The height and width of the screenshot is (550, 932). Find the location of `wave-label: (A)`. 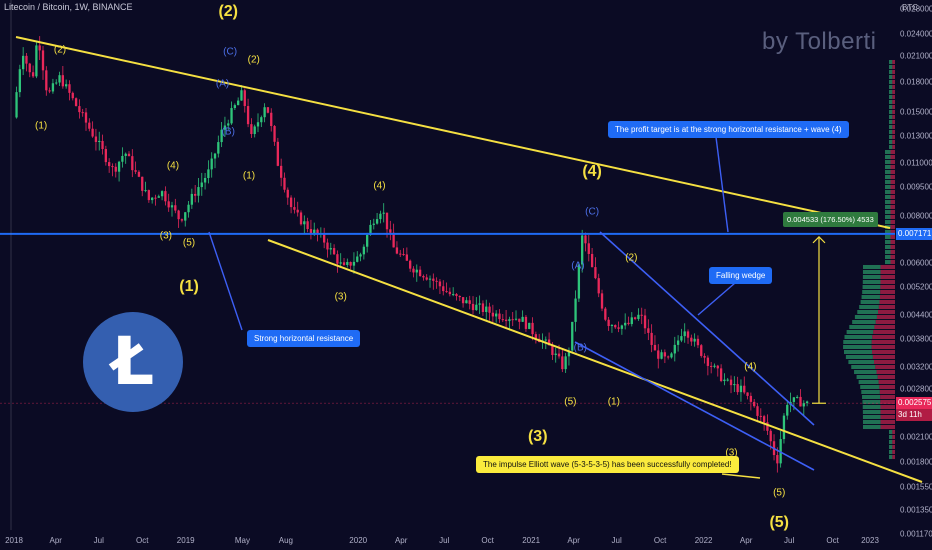

wave-label: (A) is located at coordinates (222, 84).